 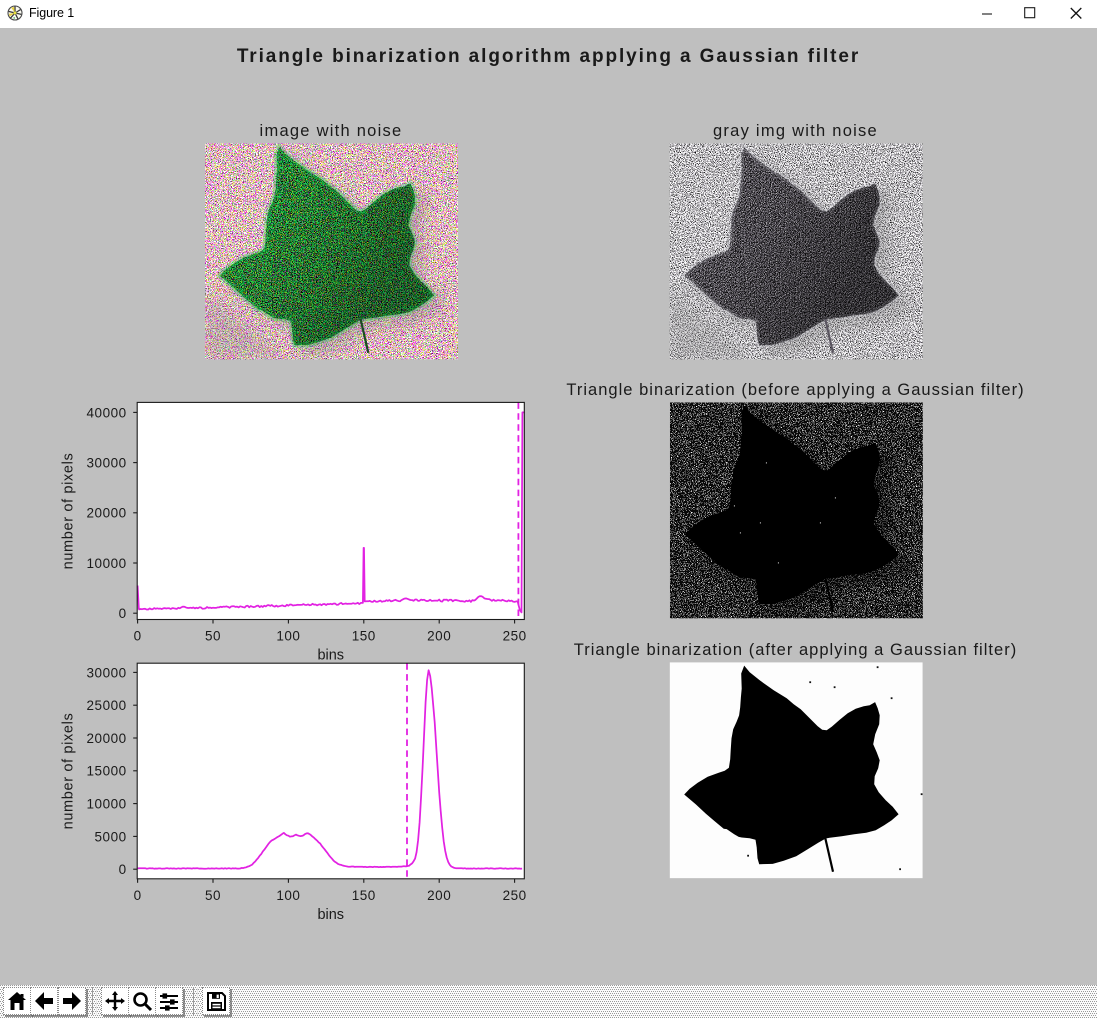 What do you see at coordinates (331, 131) in the screenshot?
I see `svg-text: image with noise` at bounding box center [331, 131].